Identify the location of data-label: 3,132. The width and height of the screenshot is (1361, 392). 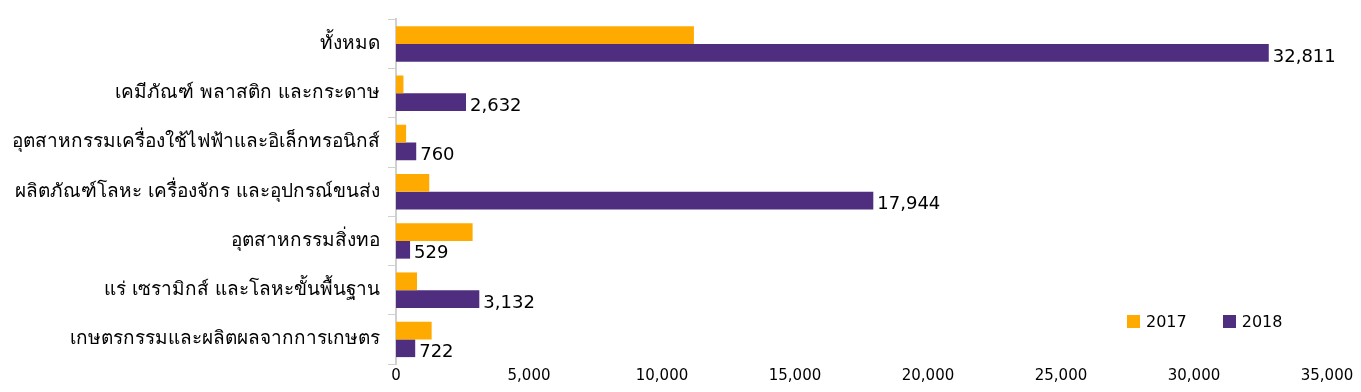
(509, 301).